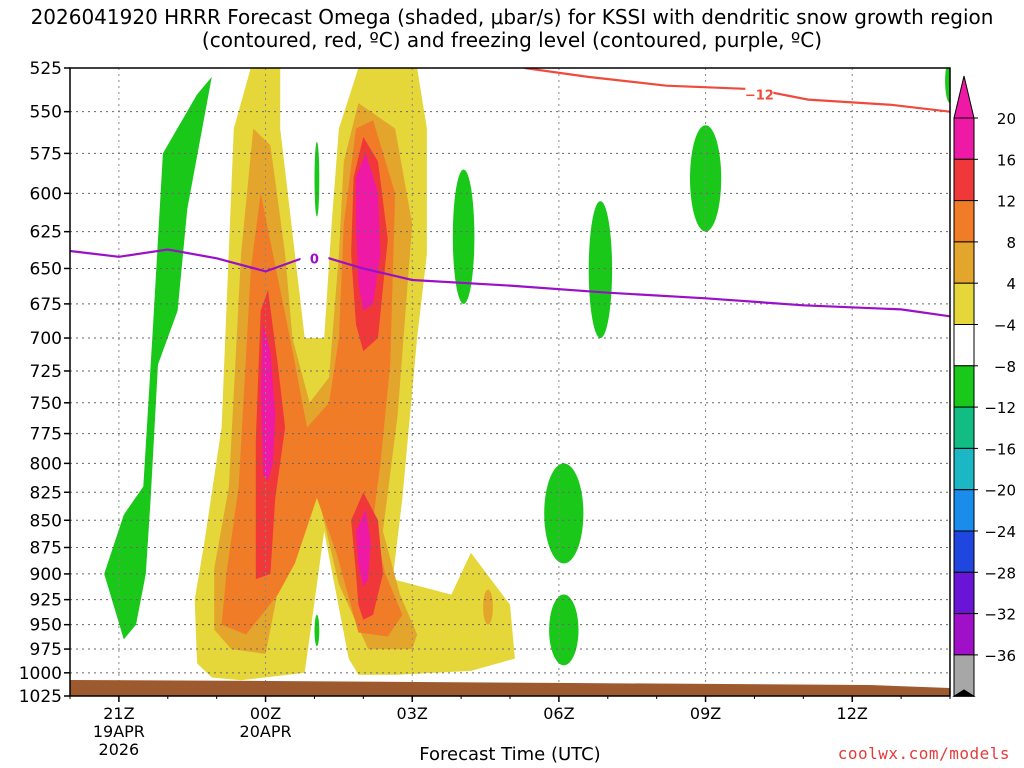  I want to click on y-tick-label: 1025, so click(40, 697).